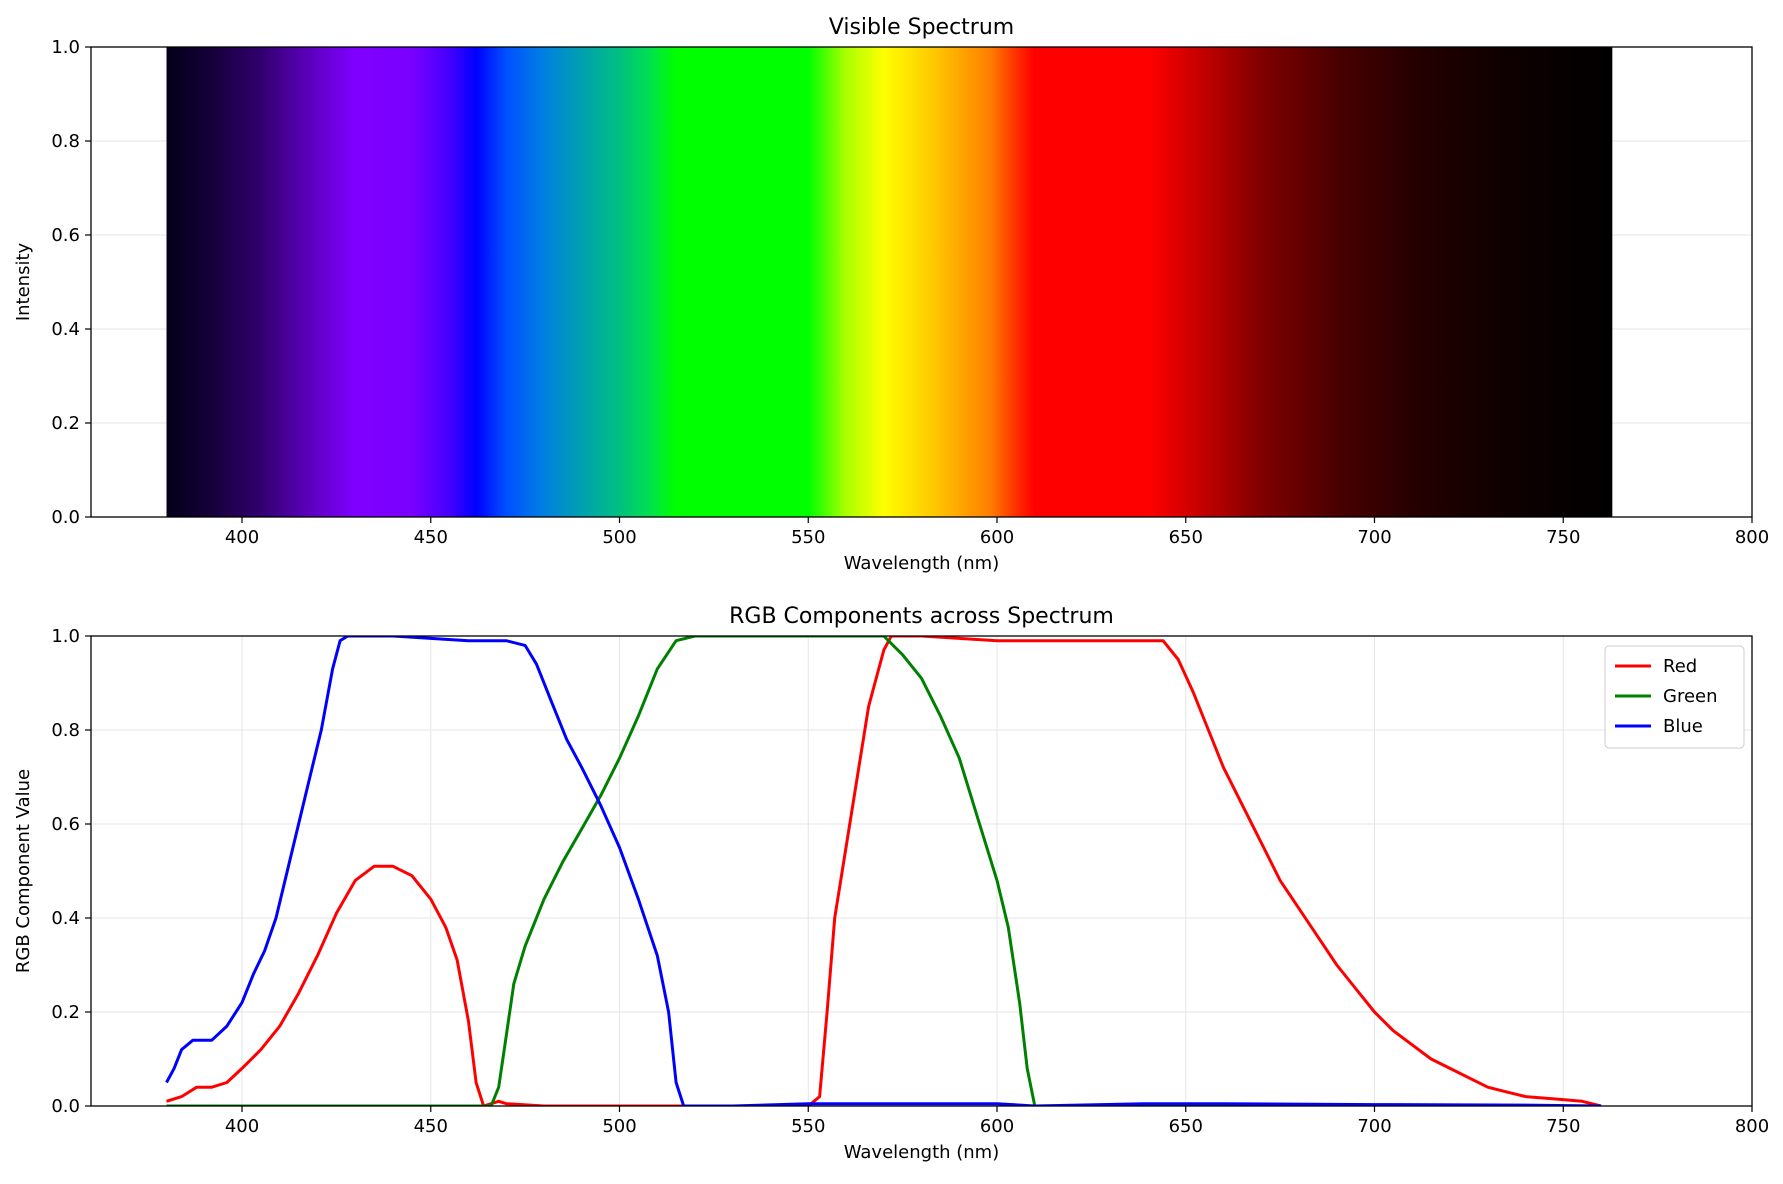 The width and height of the screenshot is (1783, 1184). I want to click on spectrum-x-axis-label: Wavelength (nm), so click(922, 563).